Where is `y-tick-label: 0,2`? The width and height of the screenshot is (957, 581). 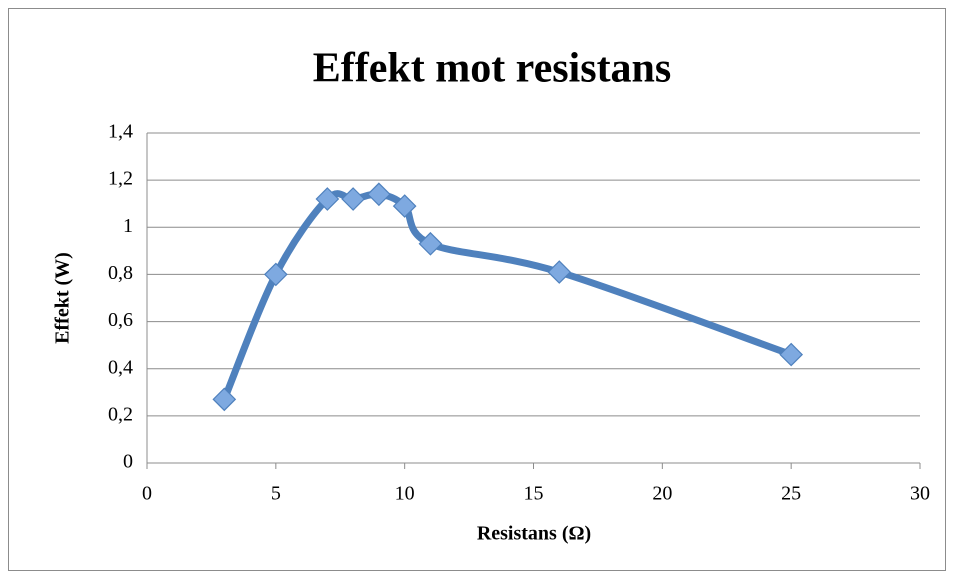
y-tick-label: 0,2 is located at coordinates (120, 414).